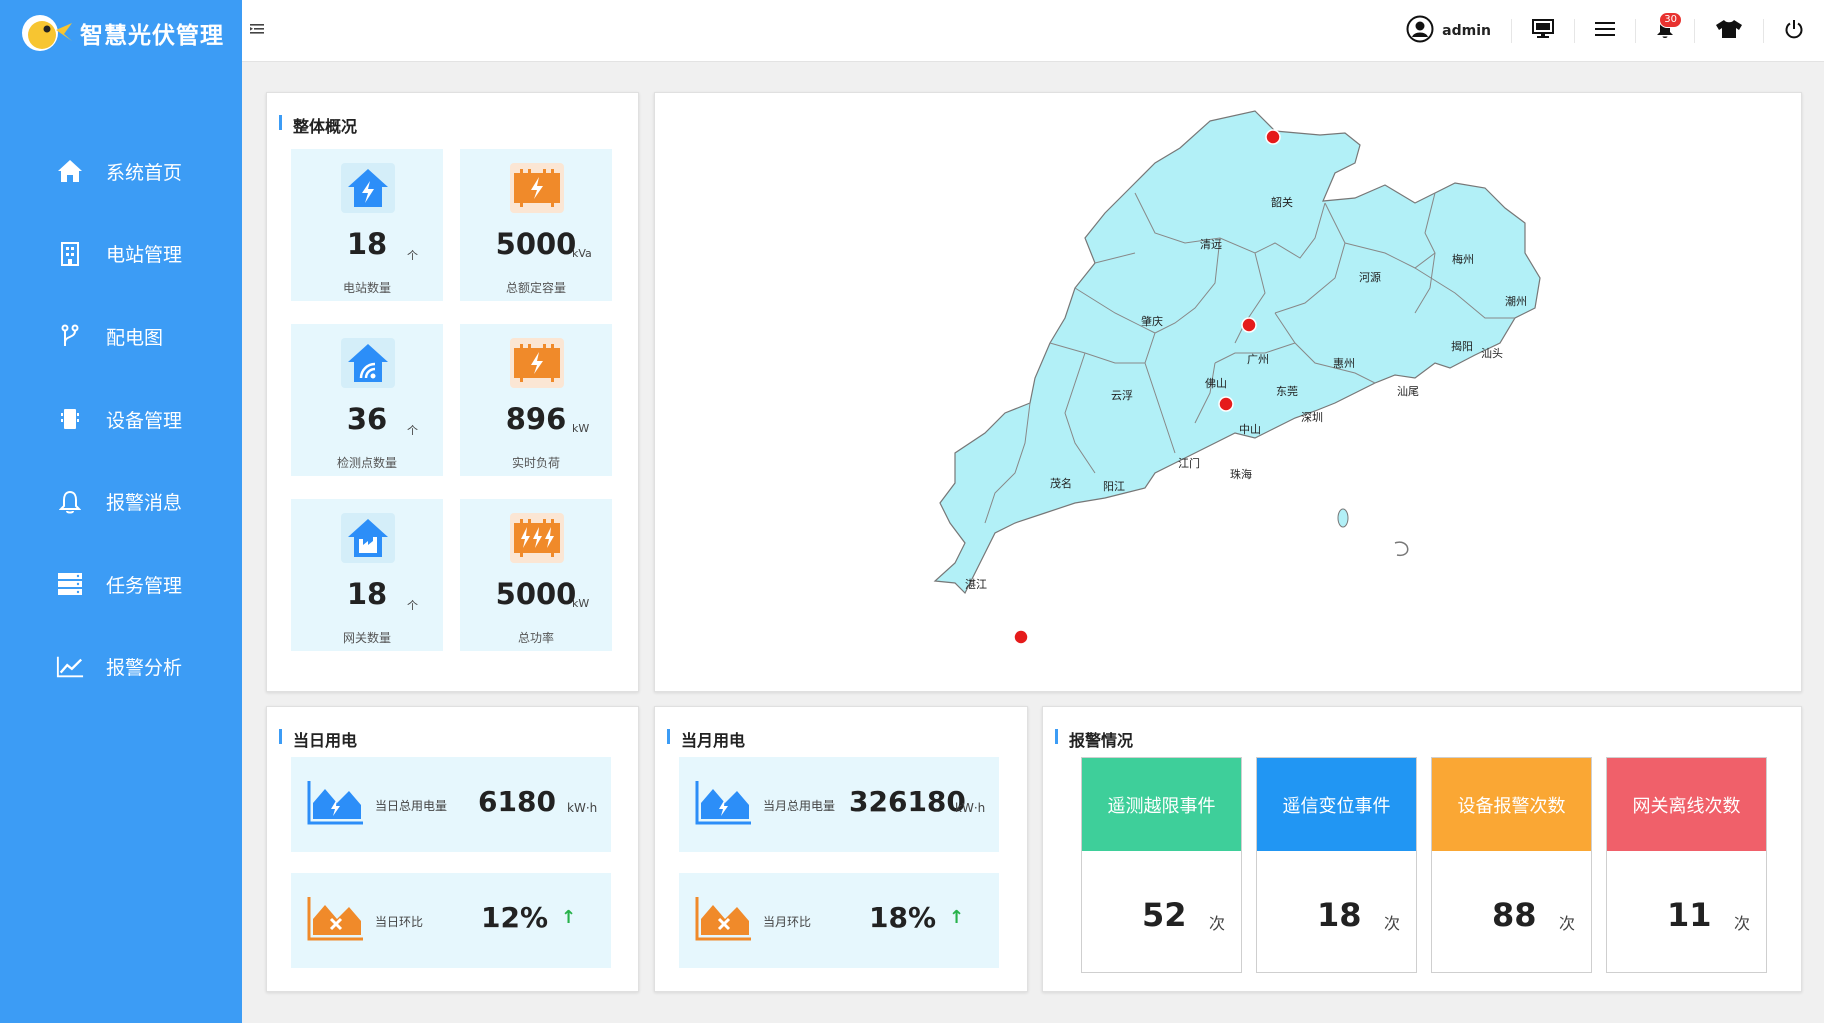 This screenshot has width=1824, height=1023. I want to click on notifications-button: 30, so click(1665, 31).